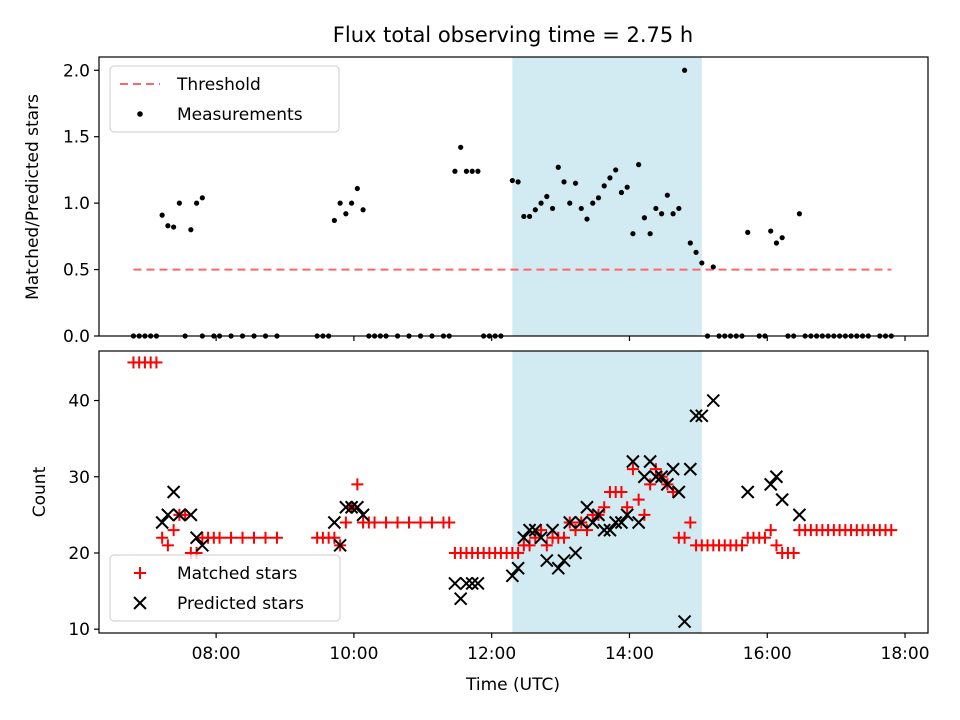 This screenshot has width=960, height=720. What do you see at coordinates (512, 685) in the screenshot?
I see `x-axis-label: Time (UTC)` at bounding box center [512, 685].